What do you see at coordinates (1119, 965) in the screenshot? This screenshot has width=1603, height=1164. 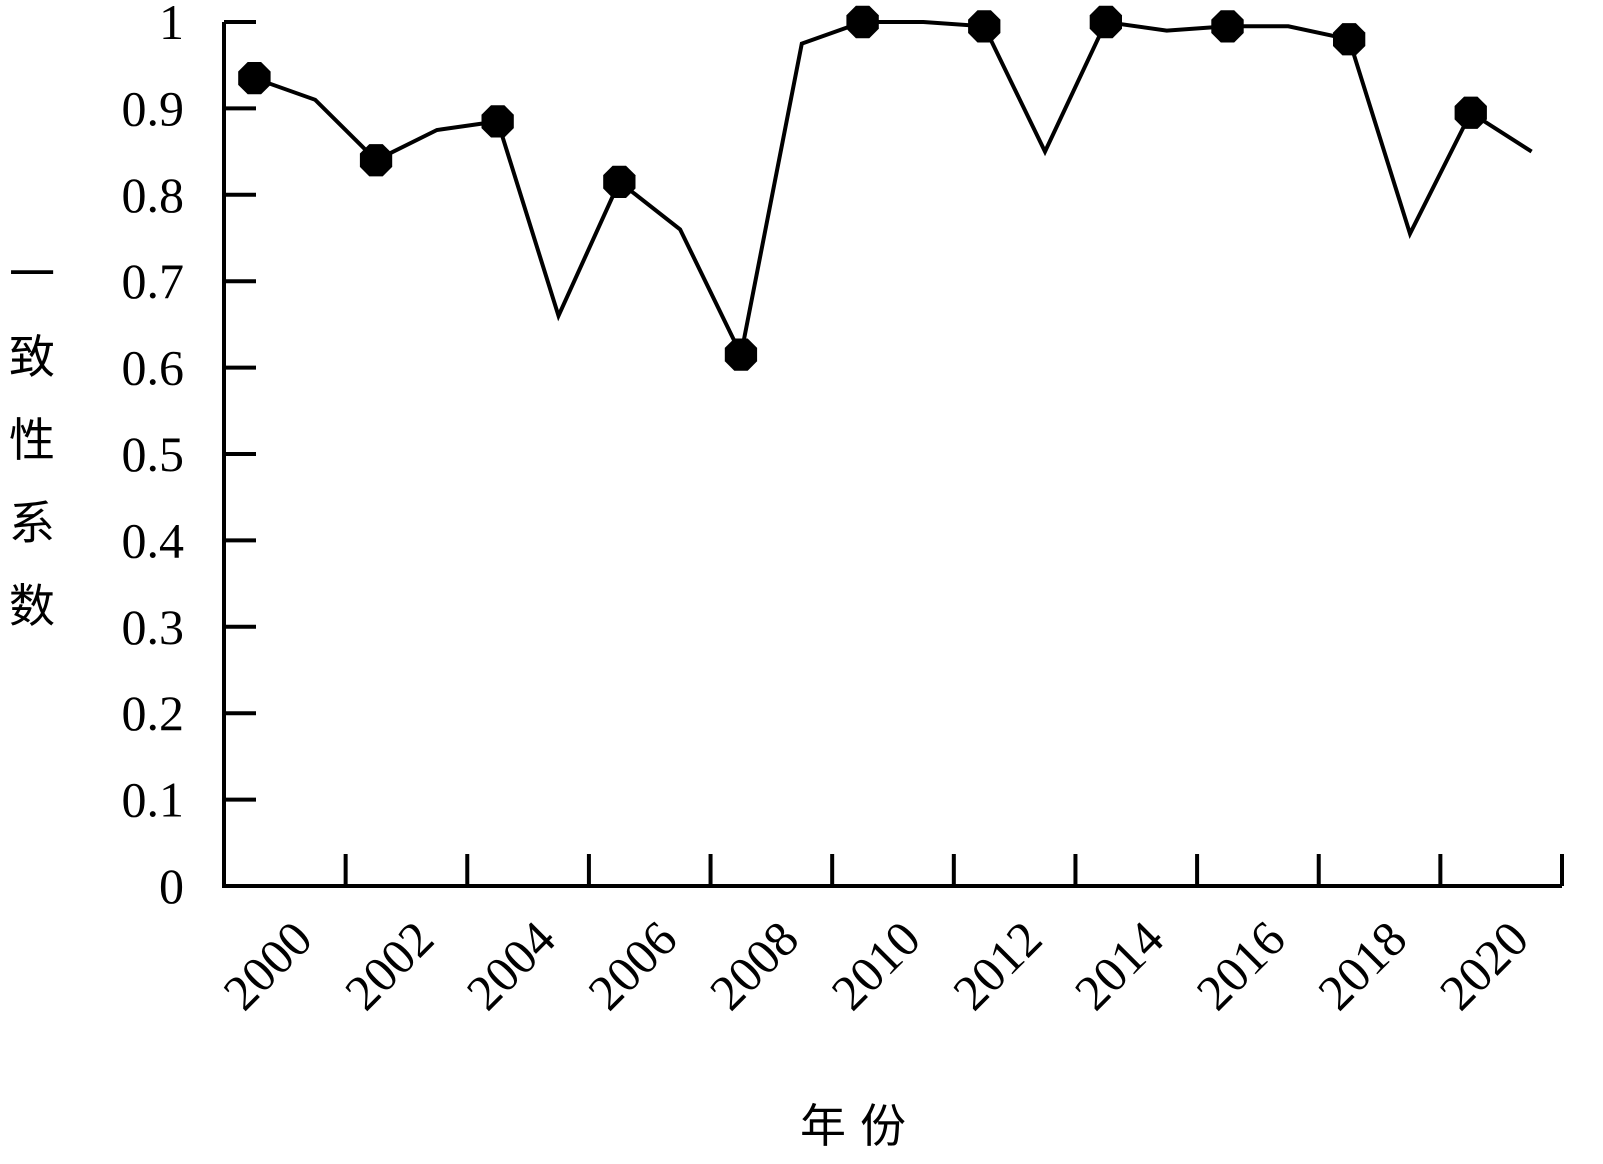 I see `x-tick-label: 2014` at bounding box center [1119, 965].